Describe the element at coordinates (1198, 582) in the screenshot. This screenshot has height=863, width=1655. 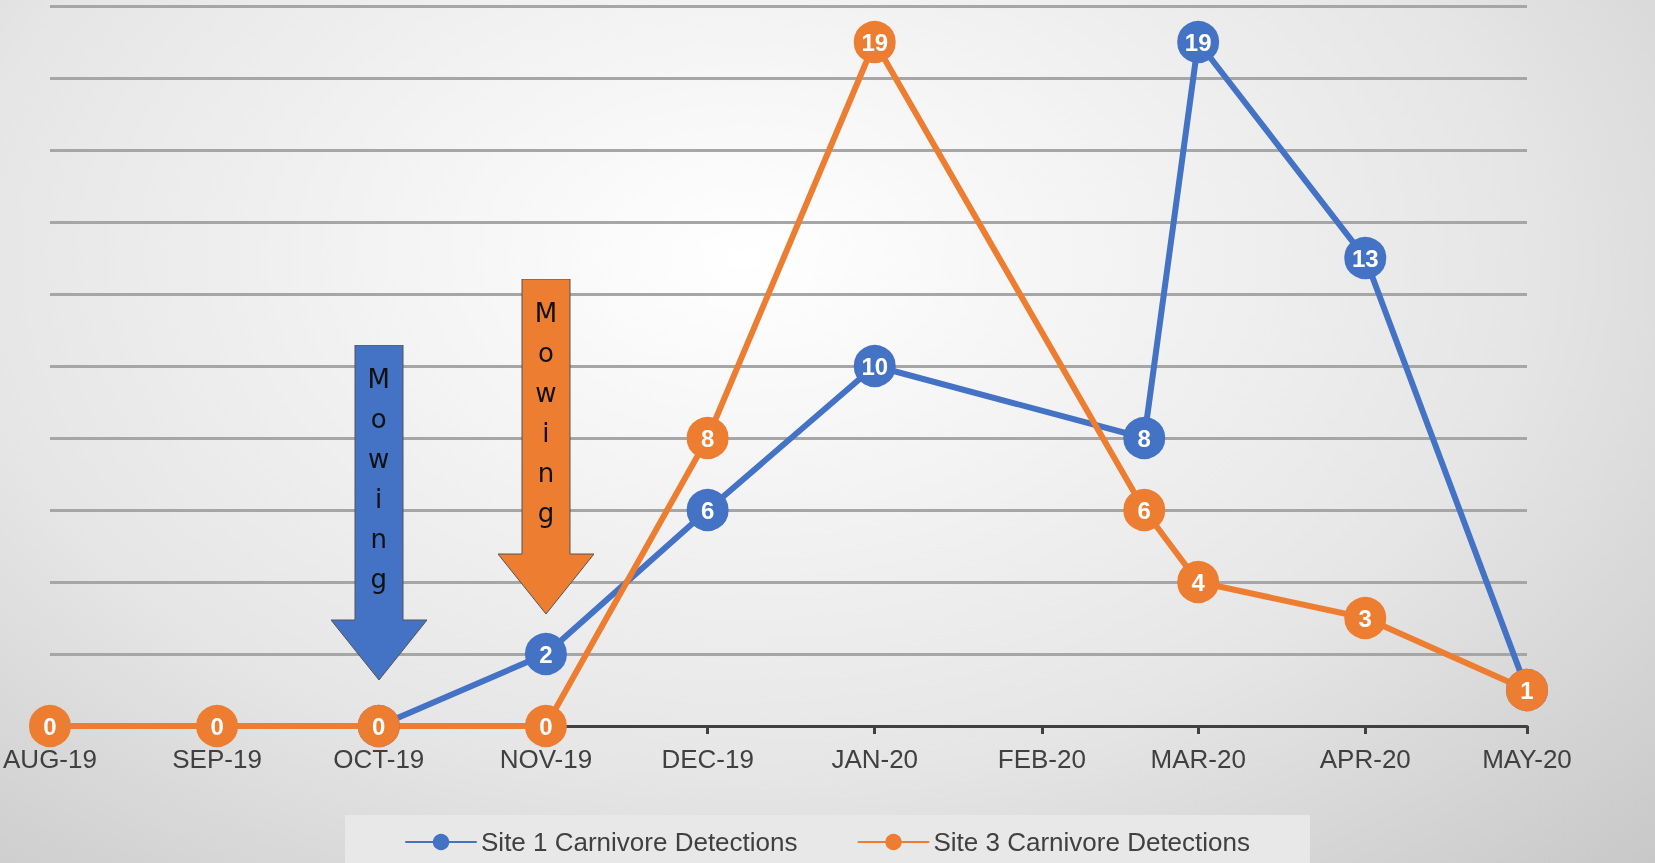
I see `data-label: 4` at that location.